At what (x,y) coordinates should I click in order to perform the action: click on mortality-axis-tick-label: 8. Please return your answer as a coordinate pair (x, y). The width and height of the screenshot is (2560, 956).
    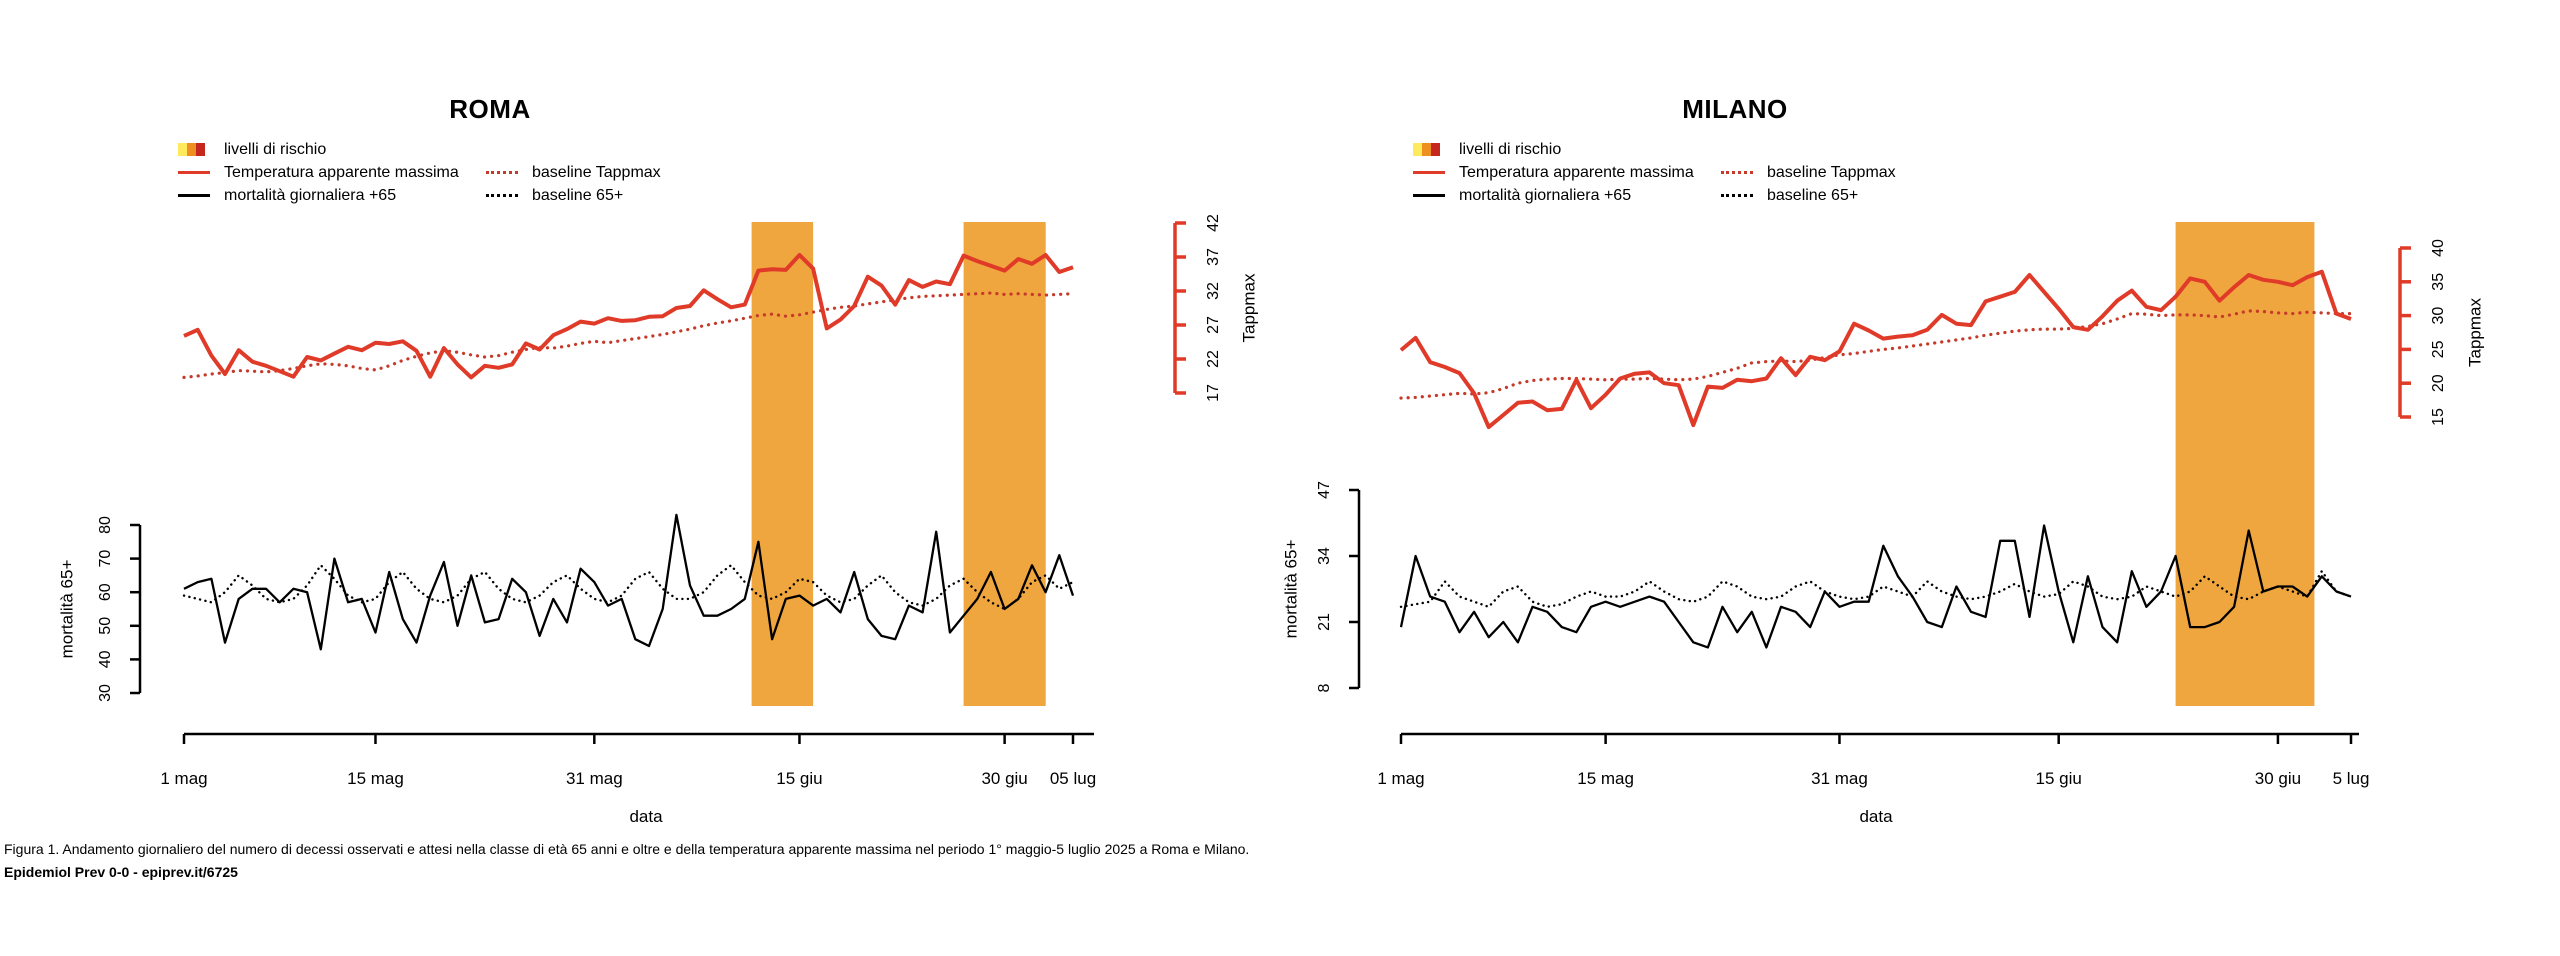
    Looking at the image, I should click on (1324, 687).